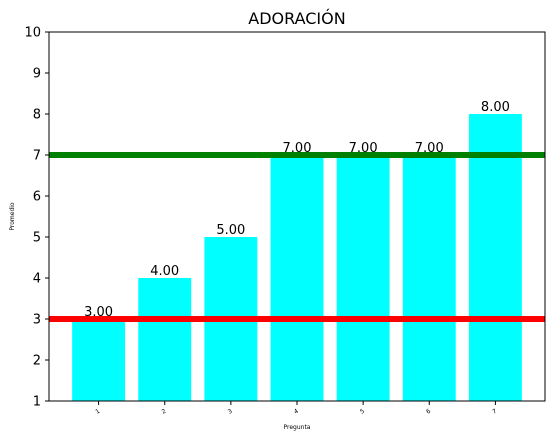 Image resolution: width=558 pixels, height=440 pixels. Describe the element at coordinates (37, 197) in the screenshot. I see `y-tick-label-6: 6` at that location.